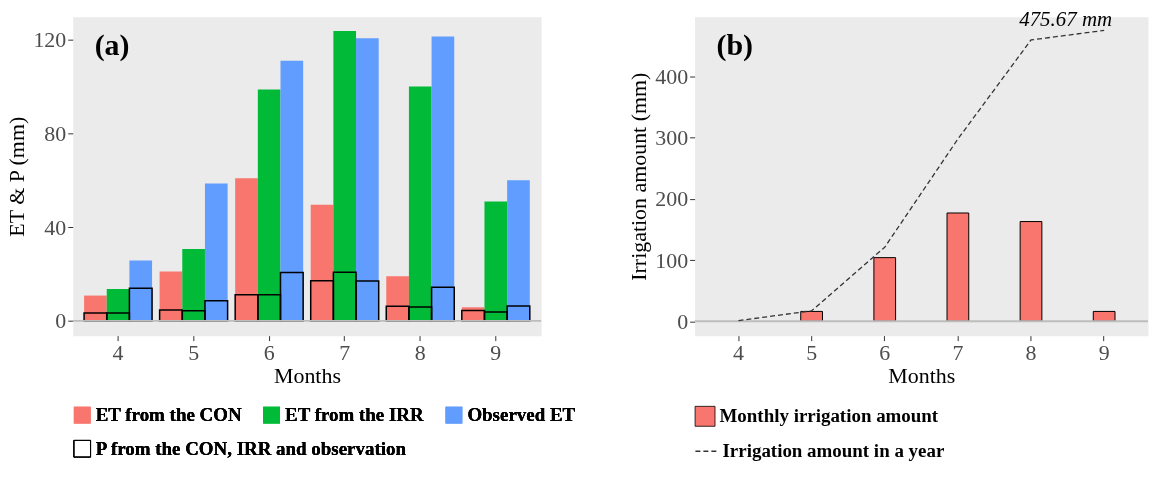 The width and height of the screenshot is (1155, 485). Describe the element at coordinates (672, 199) in the screenshot. I see `y-tick-label: 200` at that location.